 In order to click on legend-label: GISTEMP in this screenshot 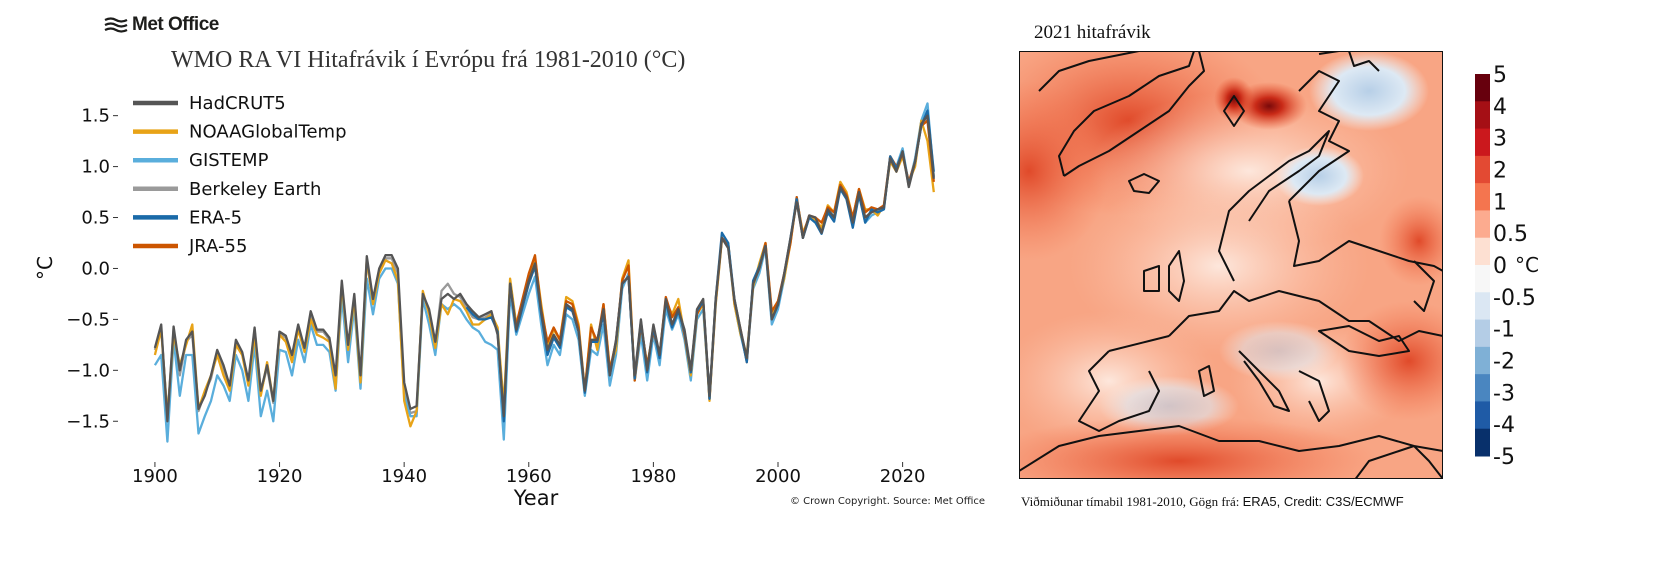, I will do `click(229, 160)`.